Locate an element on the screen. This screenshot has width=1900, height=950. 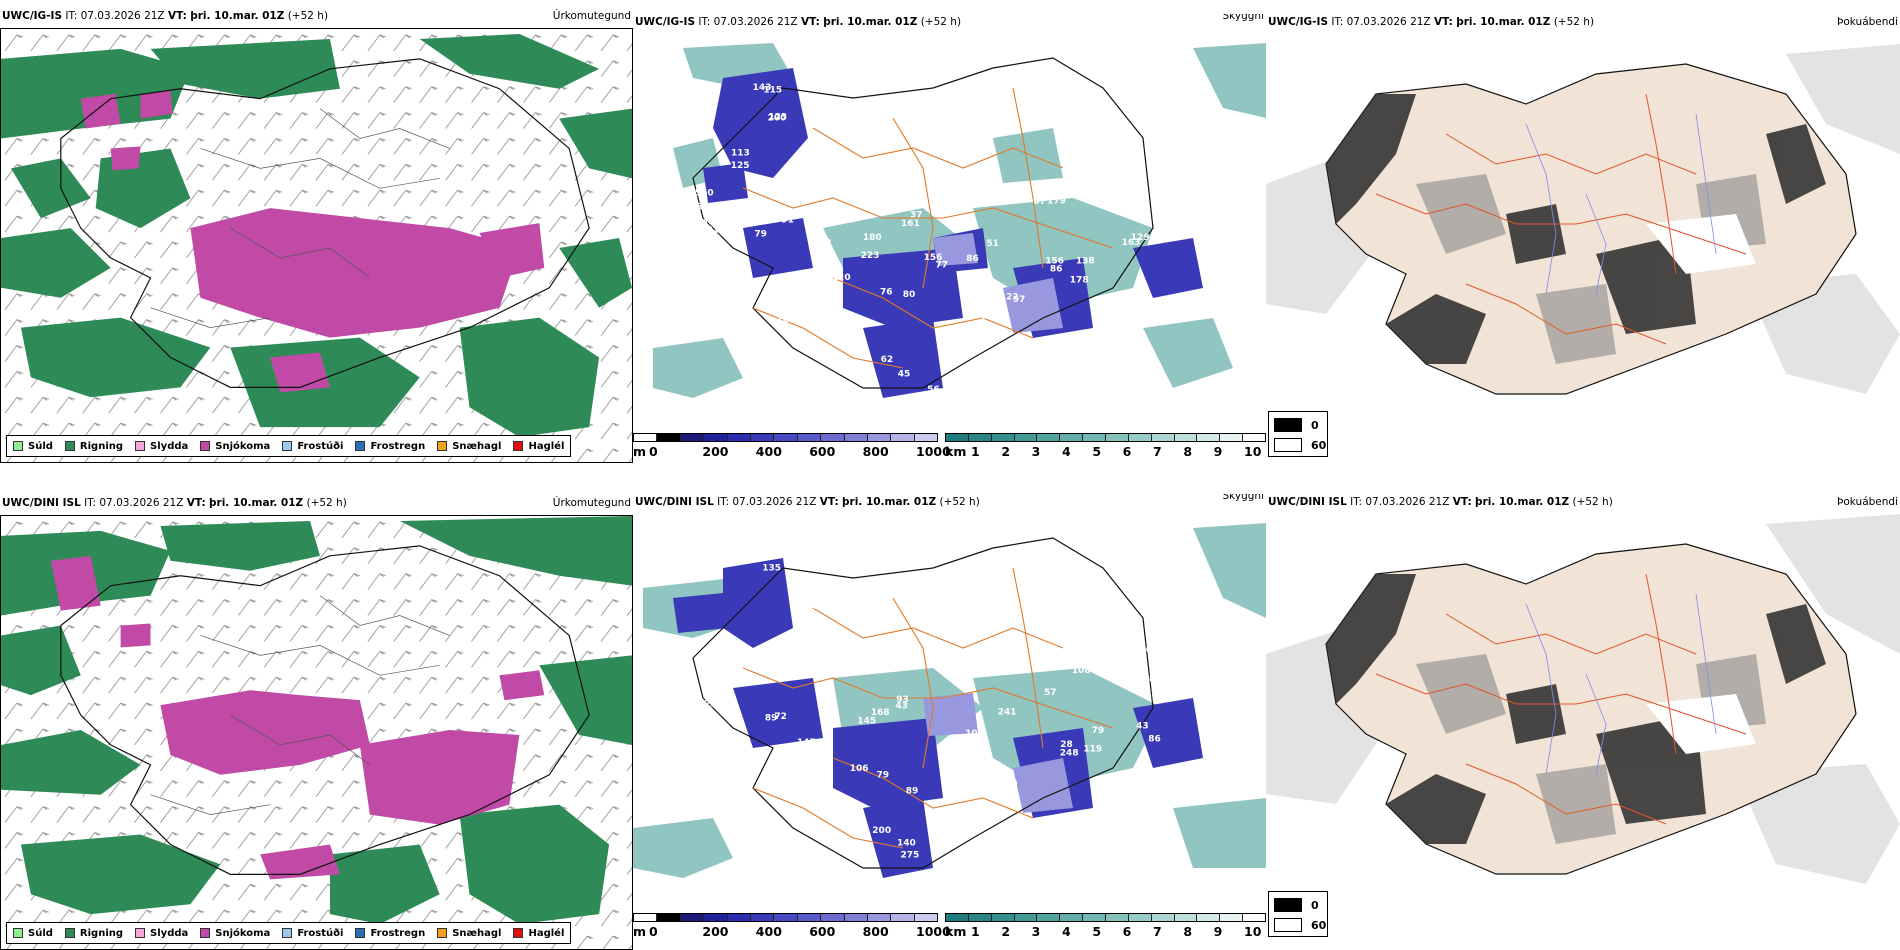
colorbar-tick-label: 4 is located at coordinates (1066, 451).